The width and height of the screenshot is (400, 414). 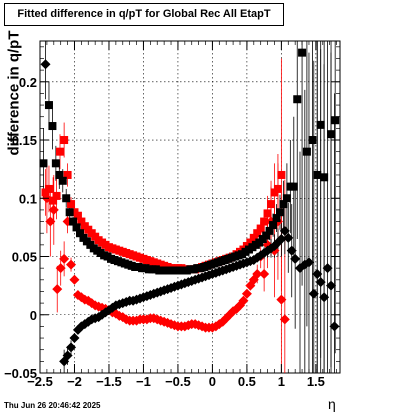 What do you see at coordinates (247, 381) in the screenshot?
I see `x-tick-label: 0.5` at bounding box center [247, 381].